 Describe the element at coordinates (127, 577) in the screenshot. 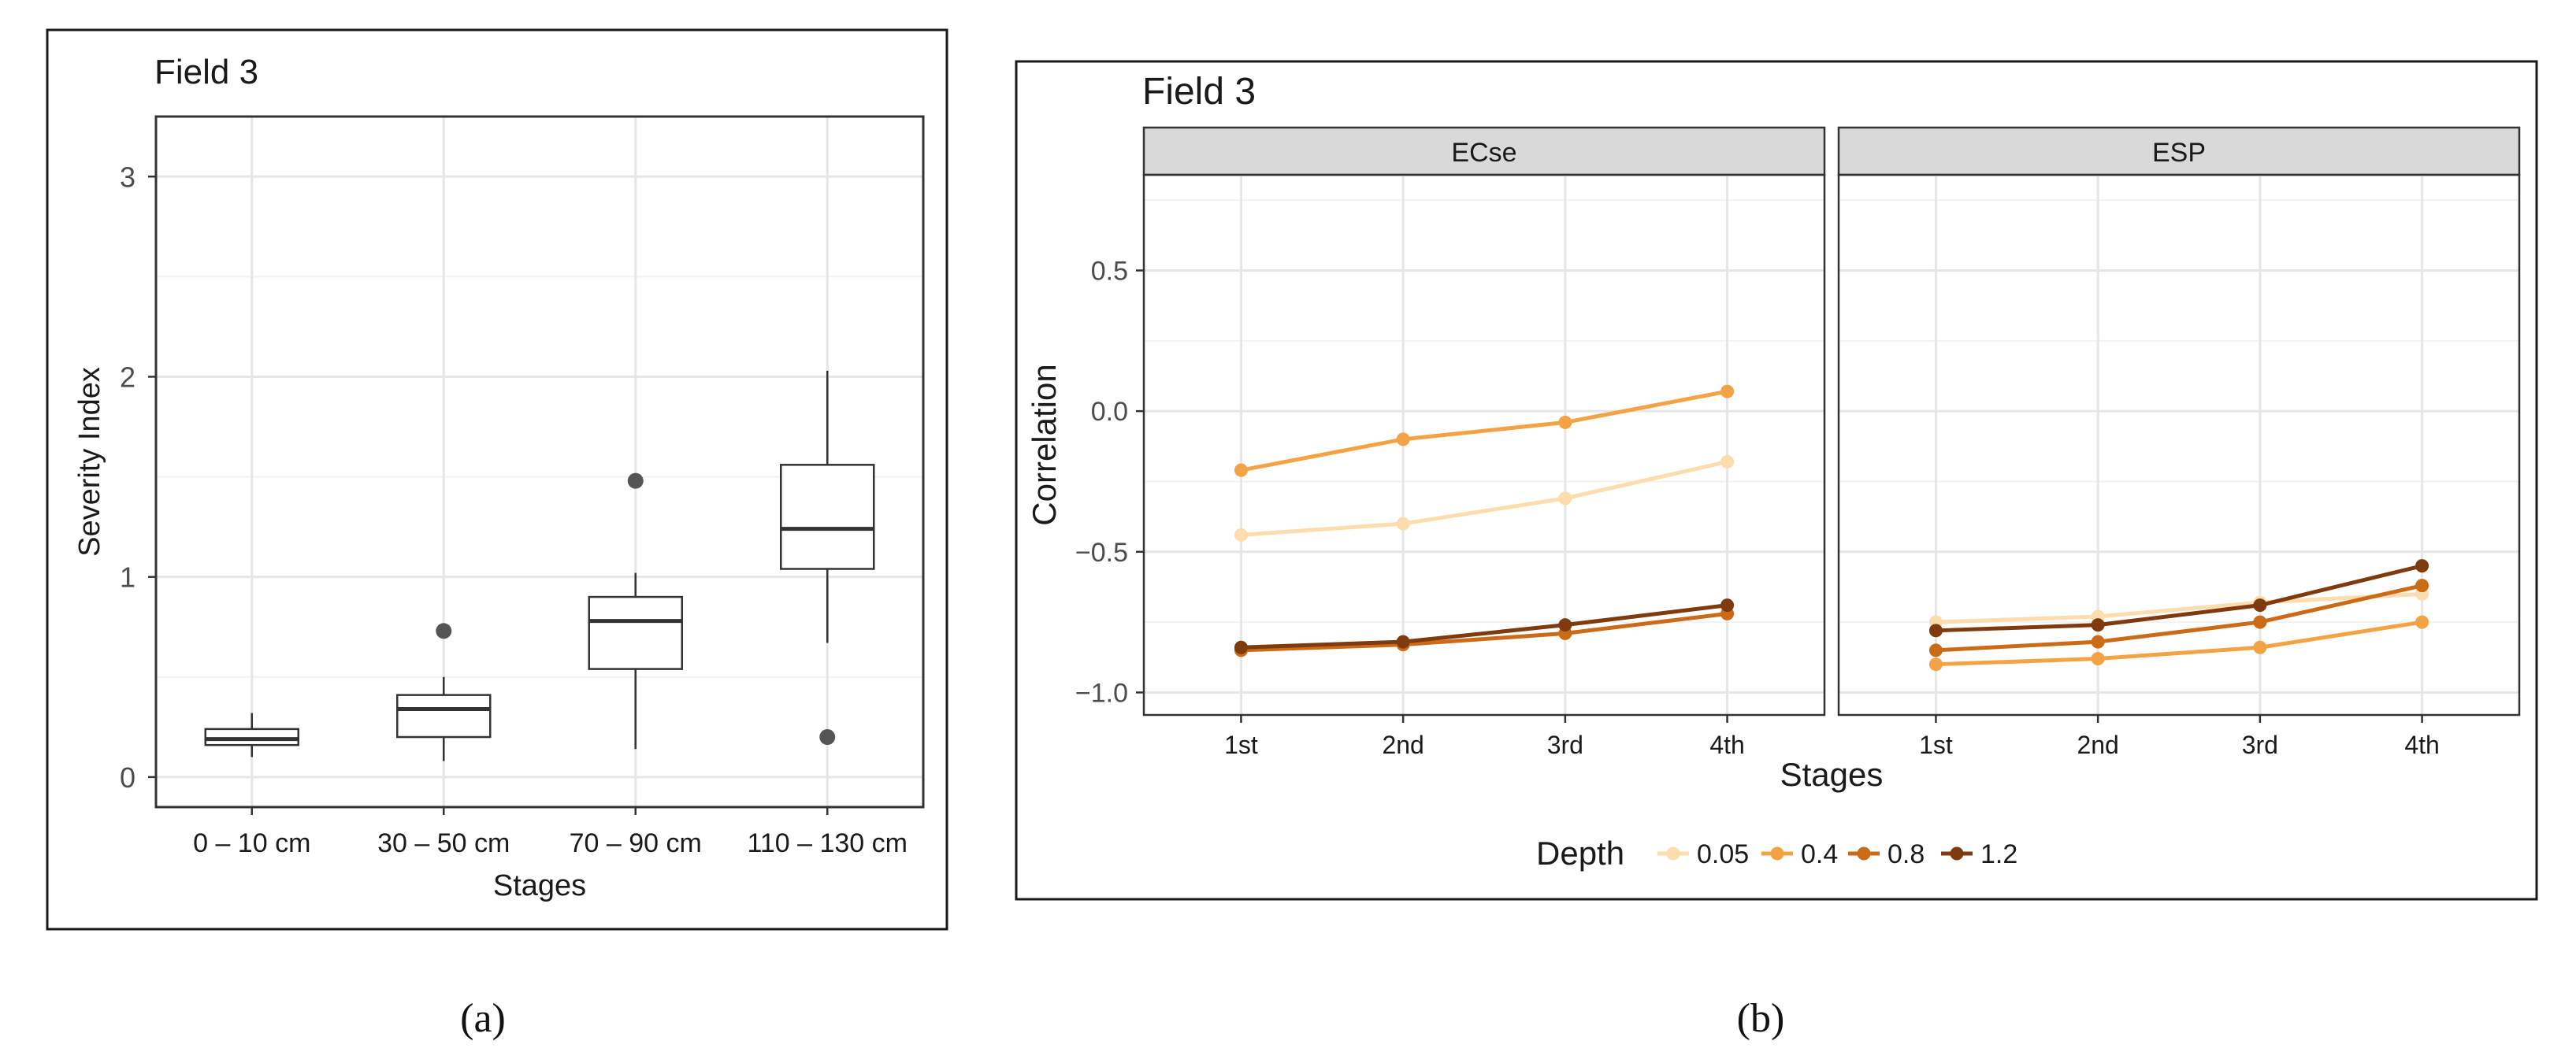

I see `y-tick-label: 1` at that location.